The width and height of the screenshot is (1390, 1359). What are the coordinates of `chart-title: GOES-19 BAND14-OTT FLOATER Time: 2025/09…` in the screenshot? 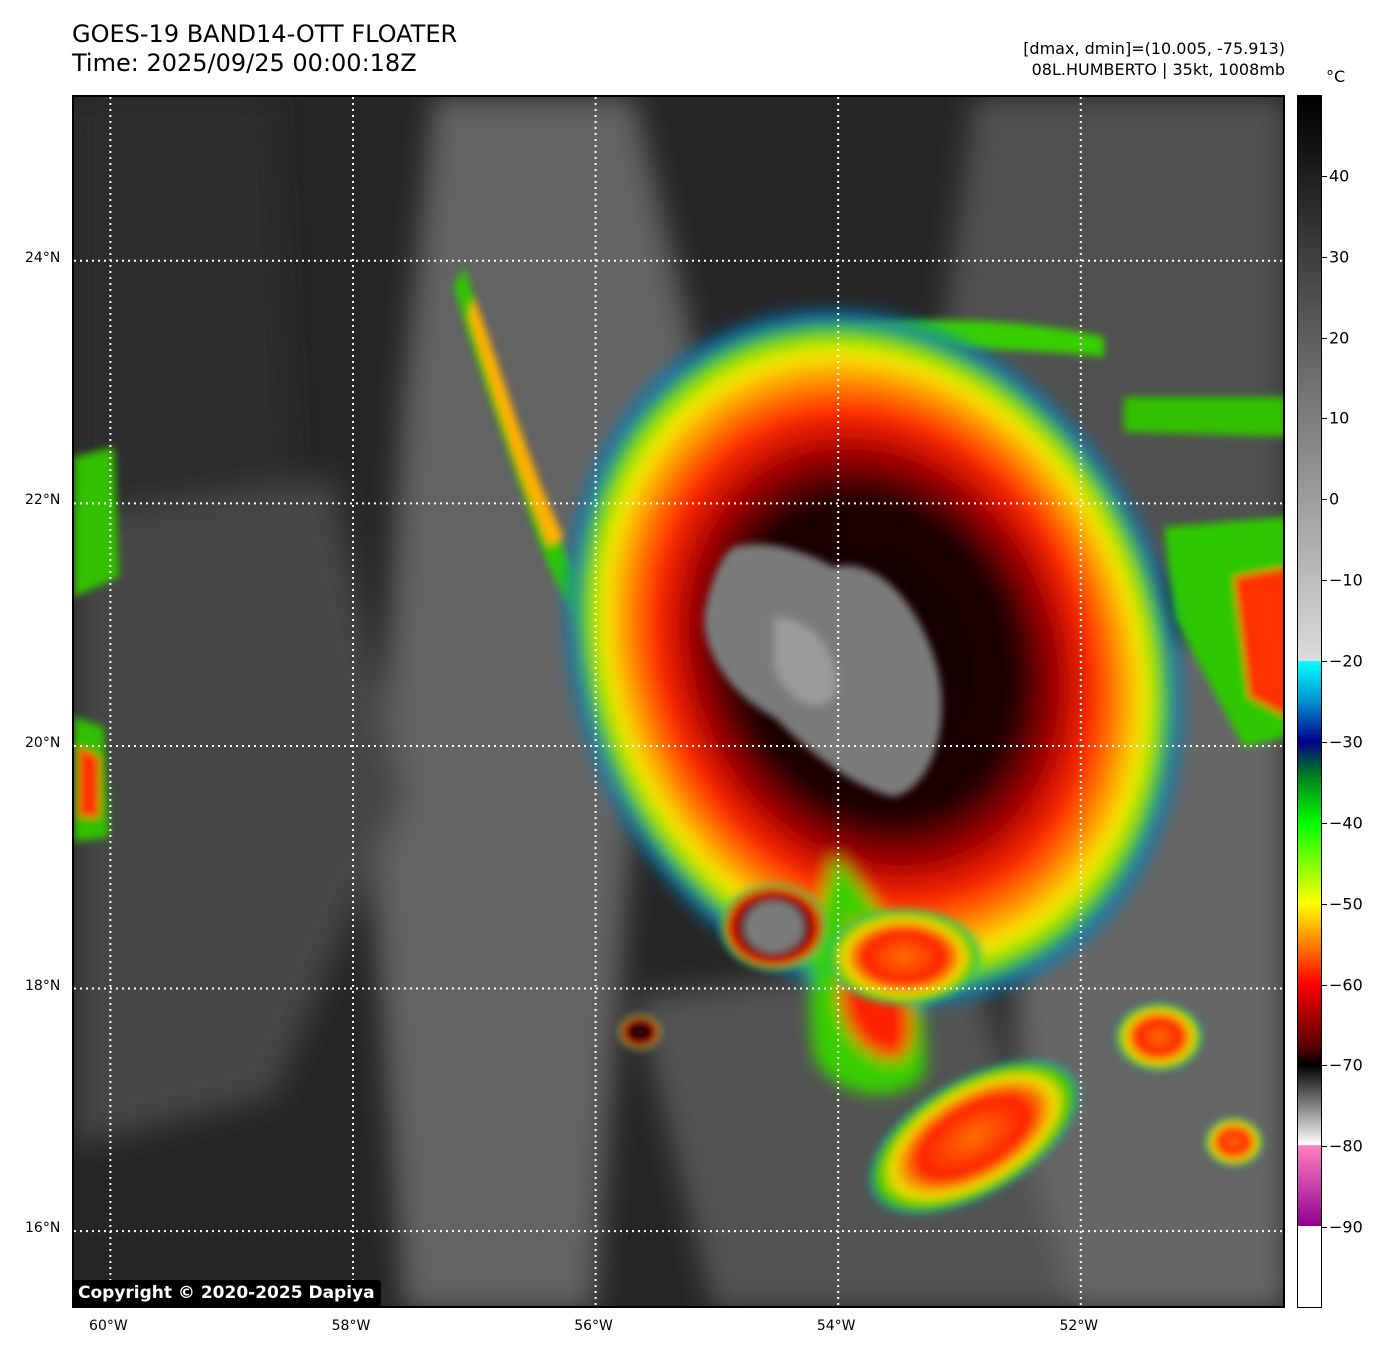 It's located at (264, 49).